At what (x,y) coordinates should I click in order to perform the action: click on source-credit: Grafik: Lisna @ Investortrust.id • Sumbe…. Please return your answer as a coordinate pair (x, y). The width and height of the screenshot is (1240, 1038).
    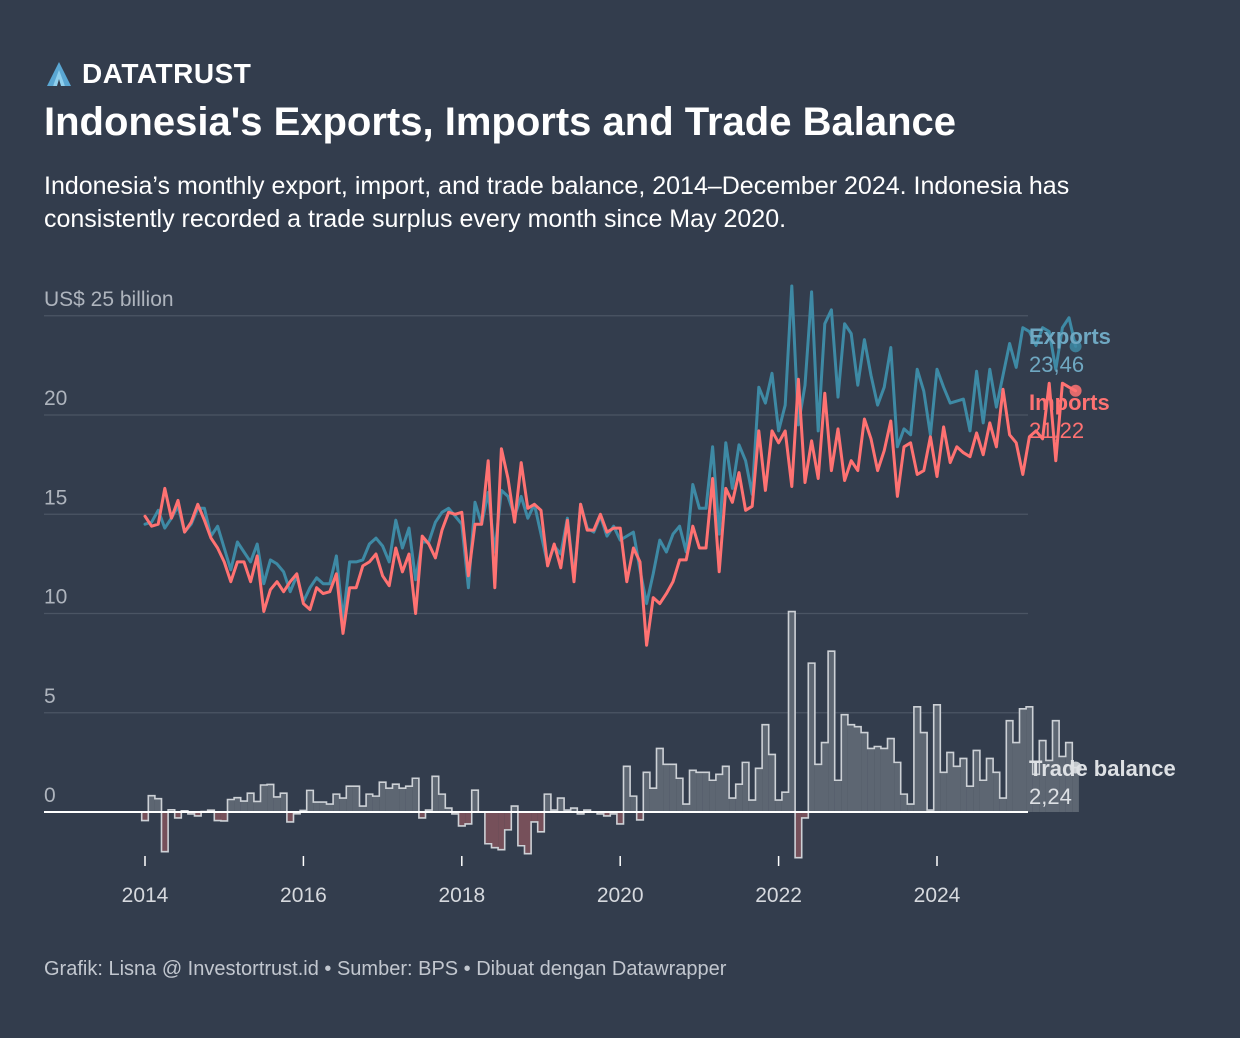
    Looking at the image, I should click on (385, 969).